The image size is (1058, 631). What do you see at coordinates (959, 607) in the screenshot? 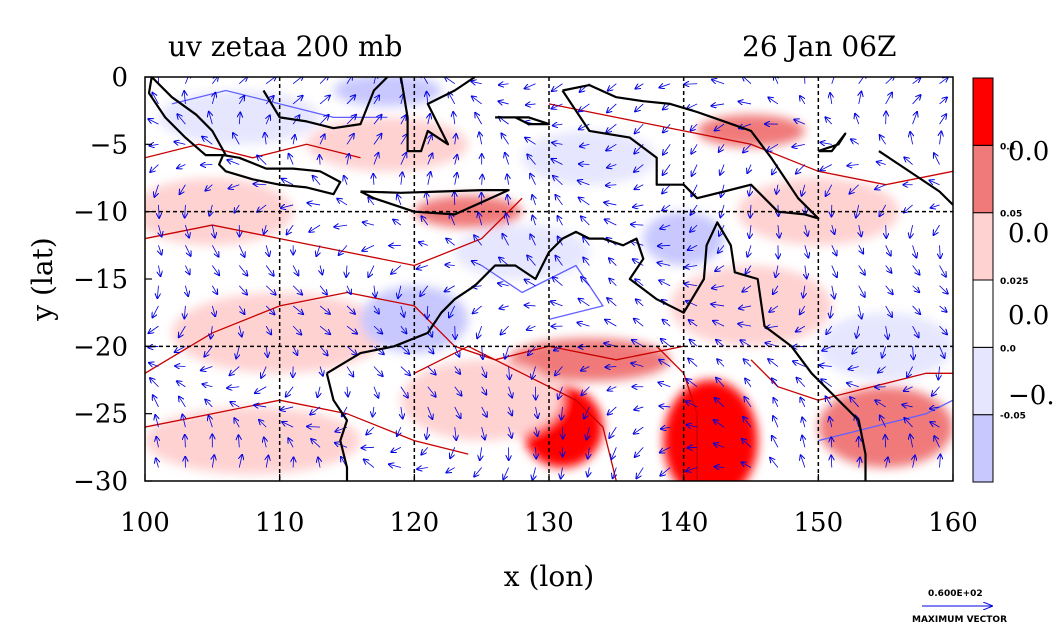
I see `reference-vector-key: 0.600E+02 MAXIMUM VECTOR` at bounding box center [959, 607].